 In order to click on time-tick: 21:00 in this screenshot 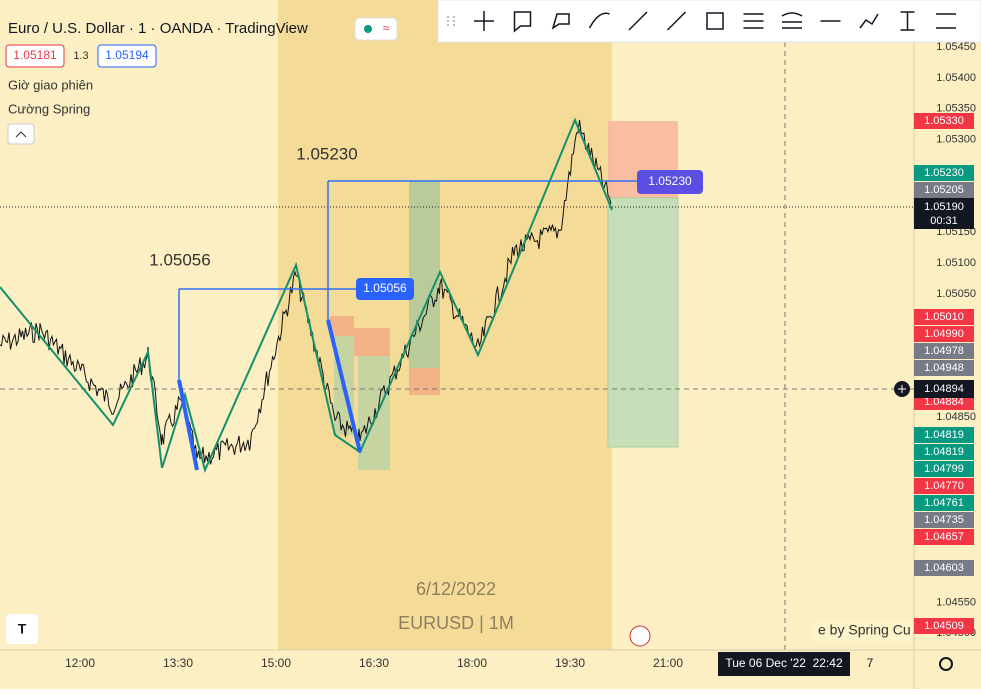, I will do `click(668, 663)`.